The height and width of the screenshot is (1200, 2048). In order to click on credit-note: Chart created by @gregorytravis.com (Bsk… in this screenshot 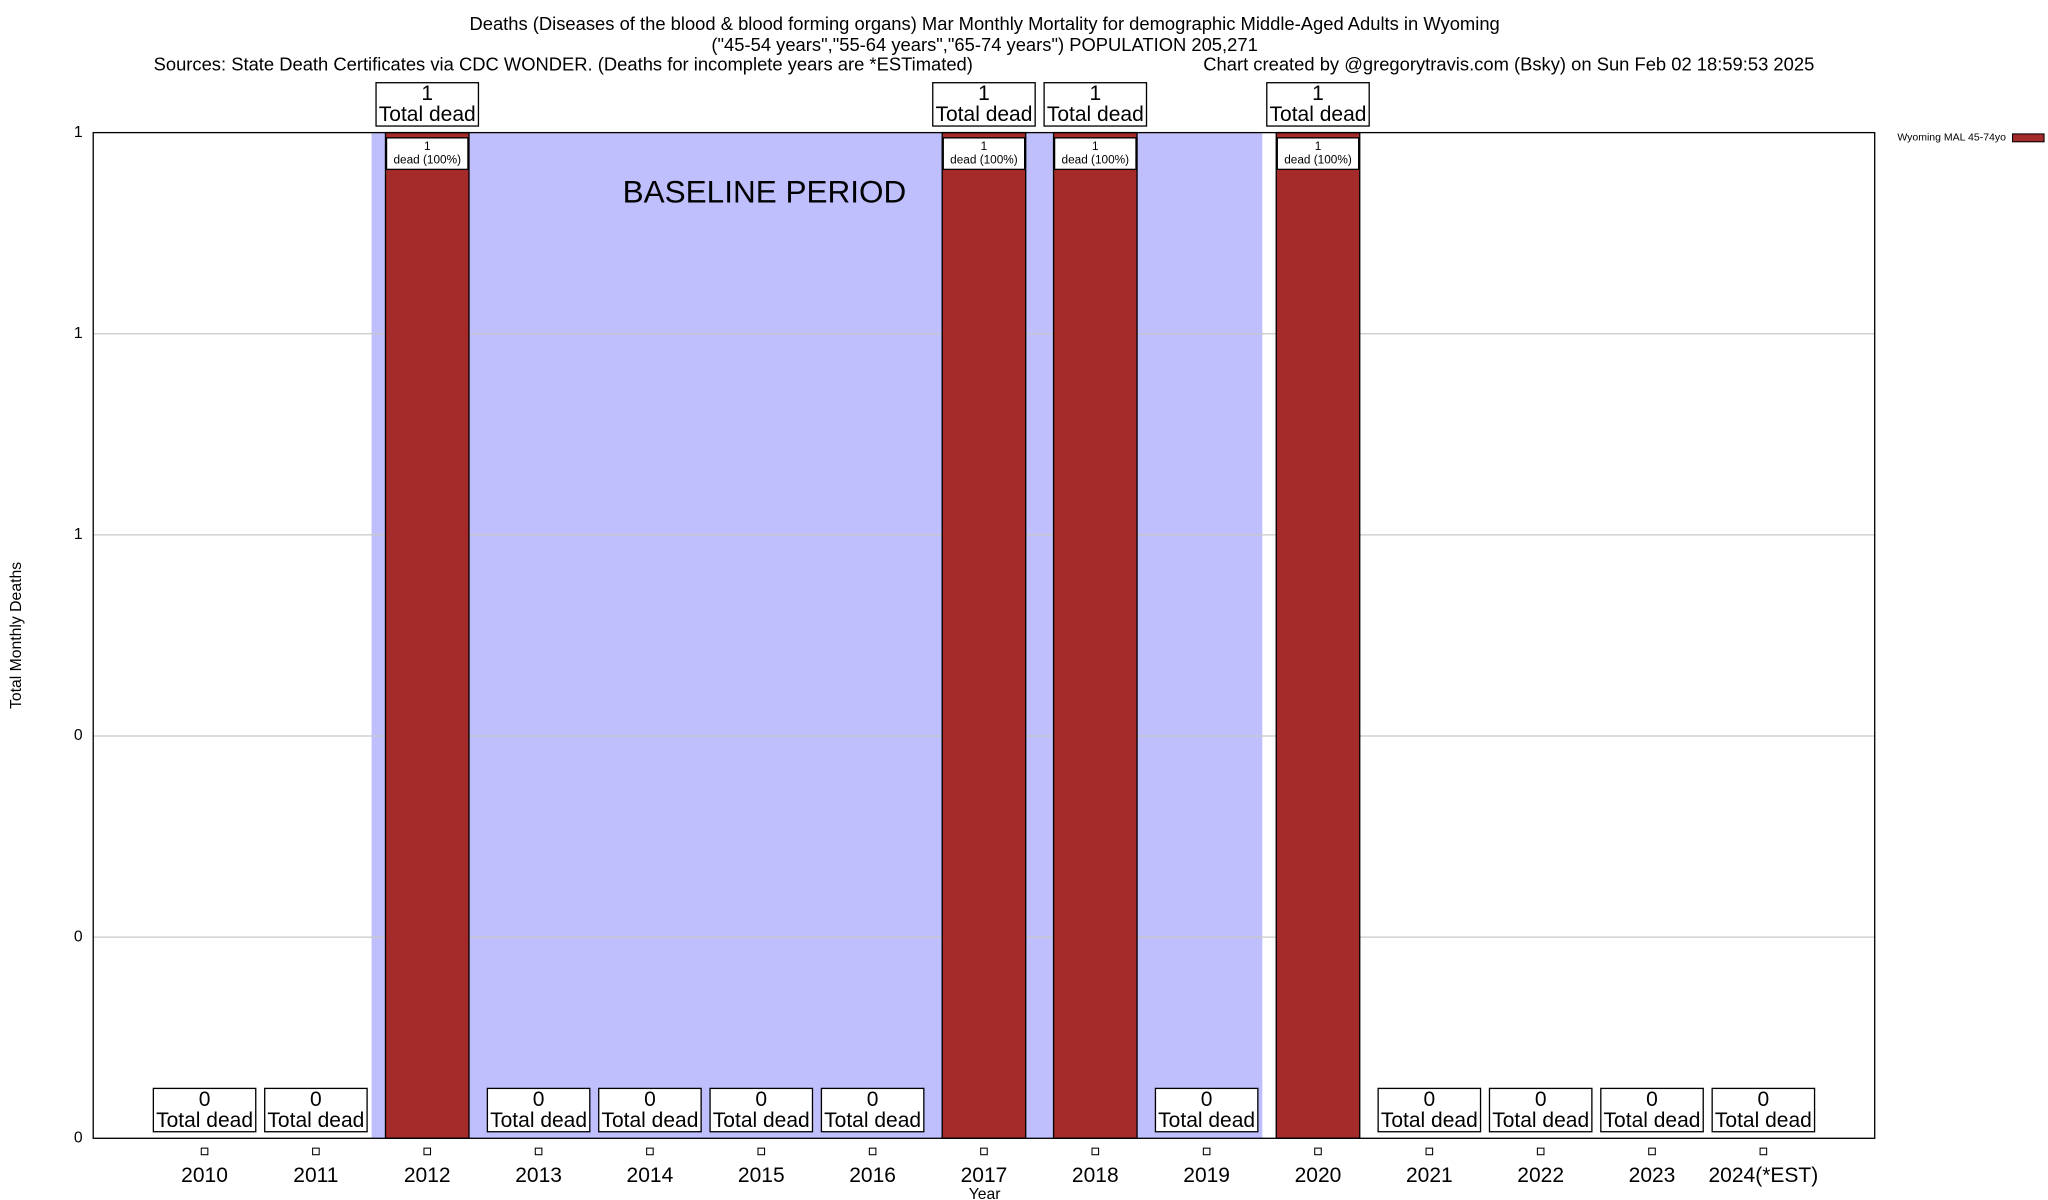, I will do `click(1508, 64)`.